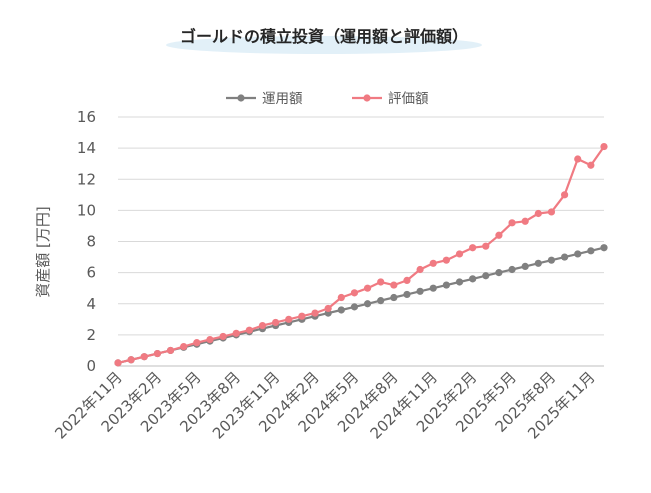 The width and height of the screenshot is (651, 493). Describe the element at coordinates (86, 117) in the screenshot. I see `y-tick-label: 16` at that location.